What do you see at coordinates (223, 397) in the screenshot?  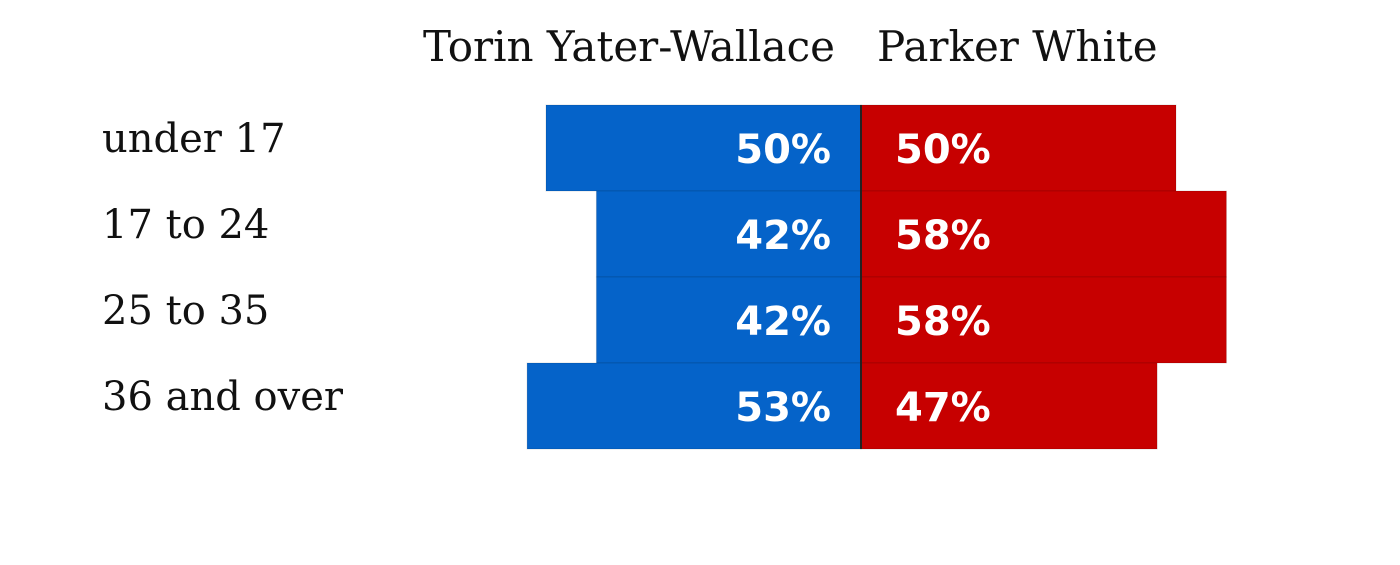 I see `category-label: 36 and over` at bounding box center [223, 397].